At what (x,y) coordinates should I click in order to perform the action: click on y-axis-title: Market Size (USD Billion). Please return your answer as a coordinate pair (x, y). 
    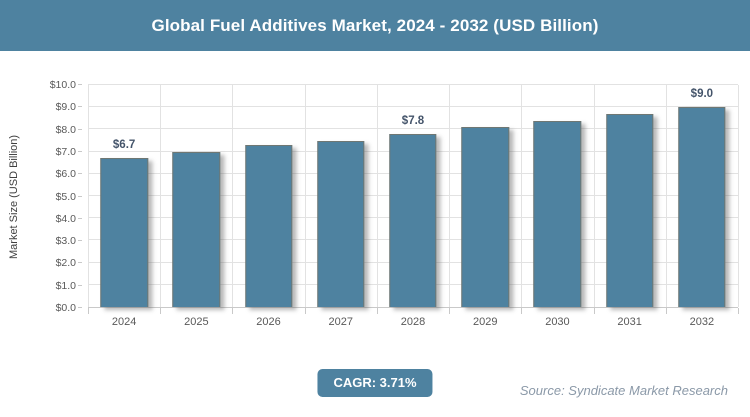
    Looking at the image, I should click on (14, 196).